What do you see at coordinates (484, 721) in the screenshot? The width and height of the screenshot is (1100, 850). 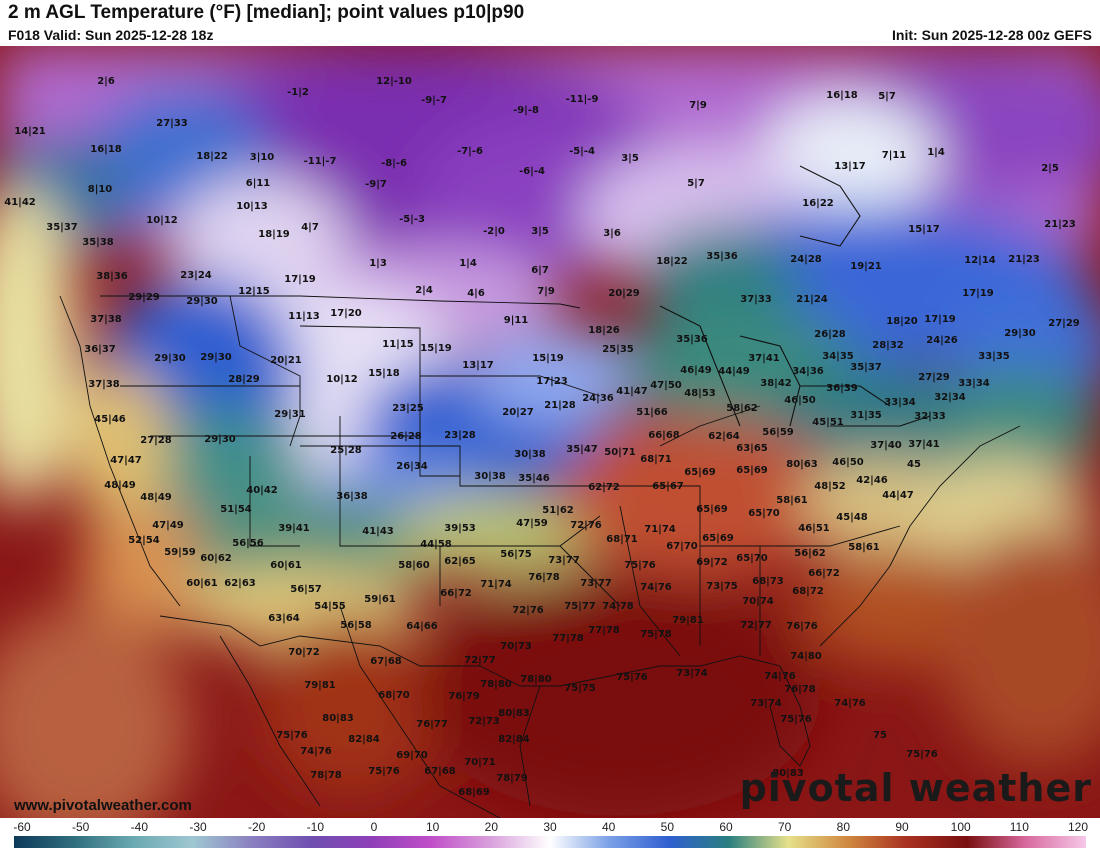 I see `point-value: 72|73` at bounding box center [484, 721].